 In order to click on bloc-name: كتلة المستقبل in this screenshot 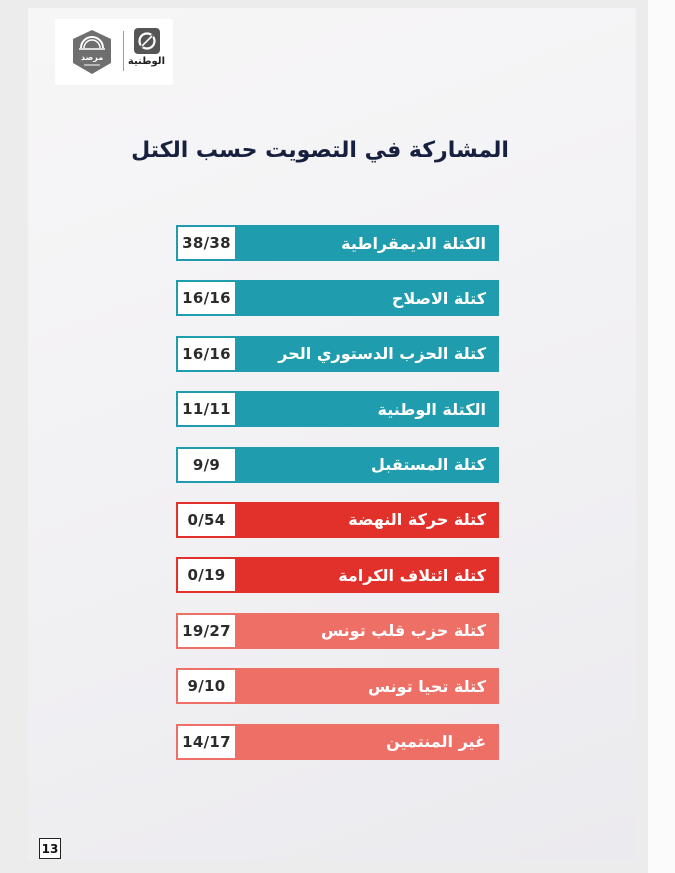, I will do `click(368, 464)`.